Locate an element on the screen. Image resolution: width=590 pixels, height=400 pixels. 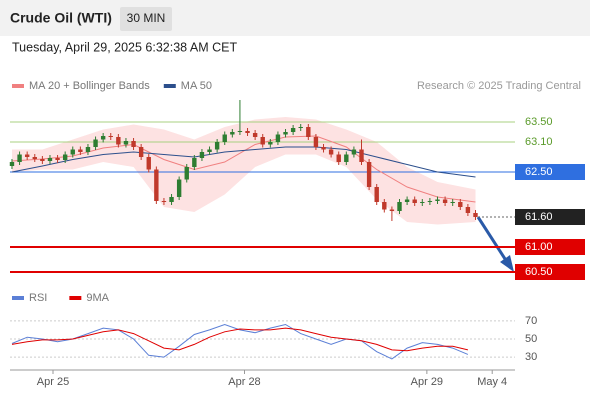
header-bar is located at coordinates (295, 18).